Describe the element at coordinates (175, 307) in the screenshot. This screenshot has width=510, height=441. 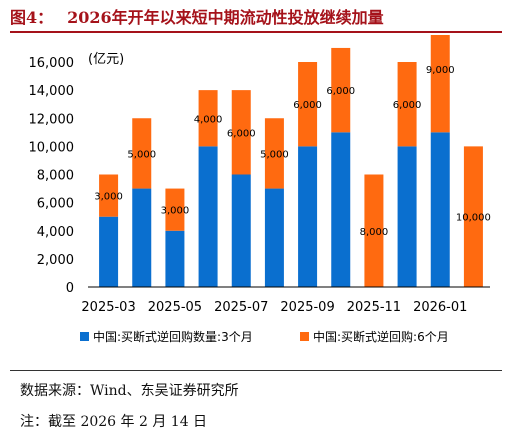
I see `x-tick-label: 2025-05` at that location.